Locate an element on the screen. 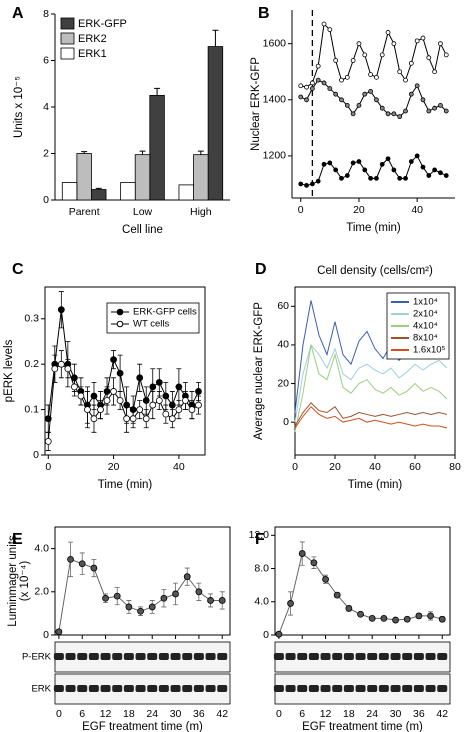  x-tick-label: 6 is located at coordinates (302, 714).